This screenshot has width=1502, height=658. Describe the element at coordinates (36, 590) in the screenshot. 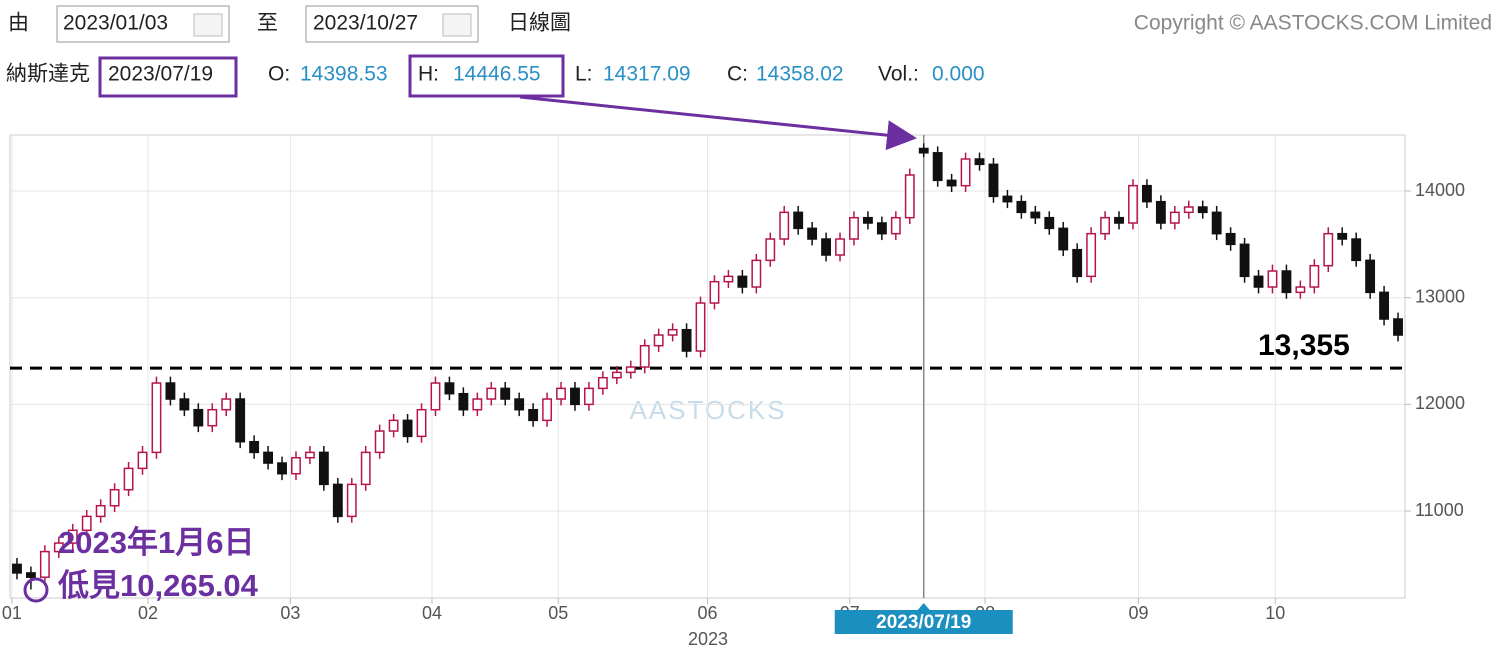

I see `low-marker` at that location.